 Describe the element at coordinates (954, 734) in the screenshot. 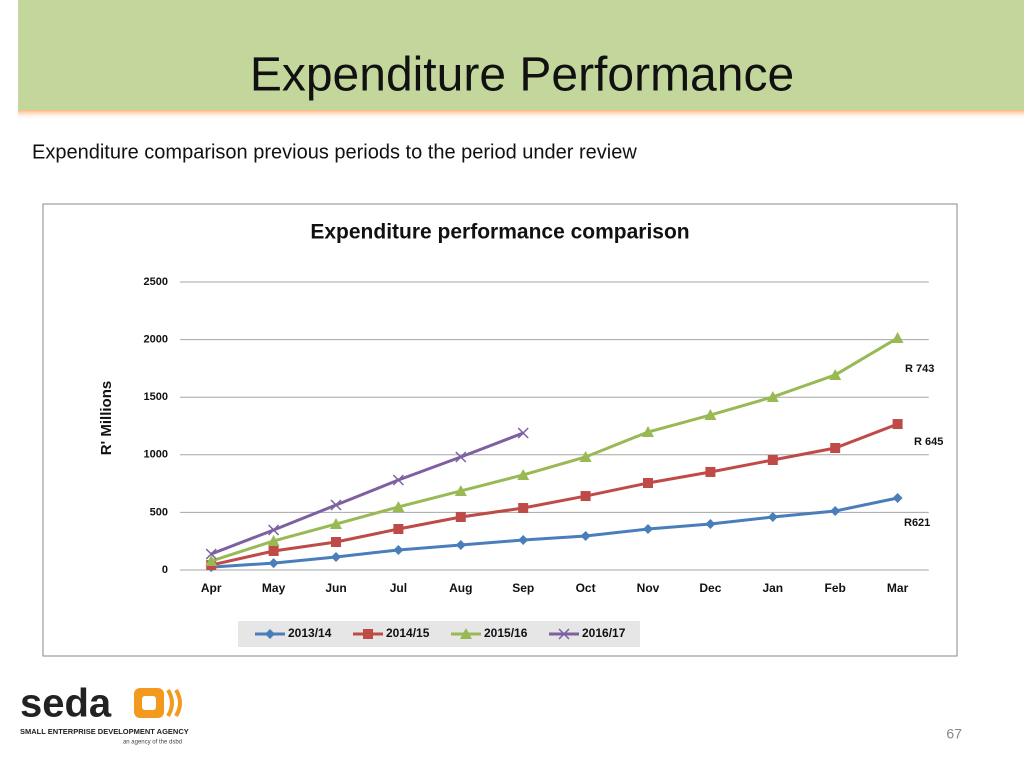

I see `page-number: 67` at that location.